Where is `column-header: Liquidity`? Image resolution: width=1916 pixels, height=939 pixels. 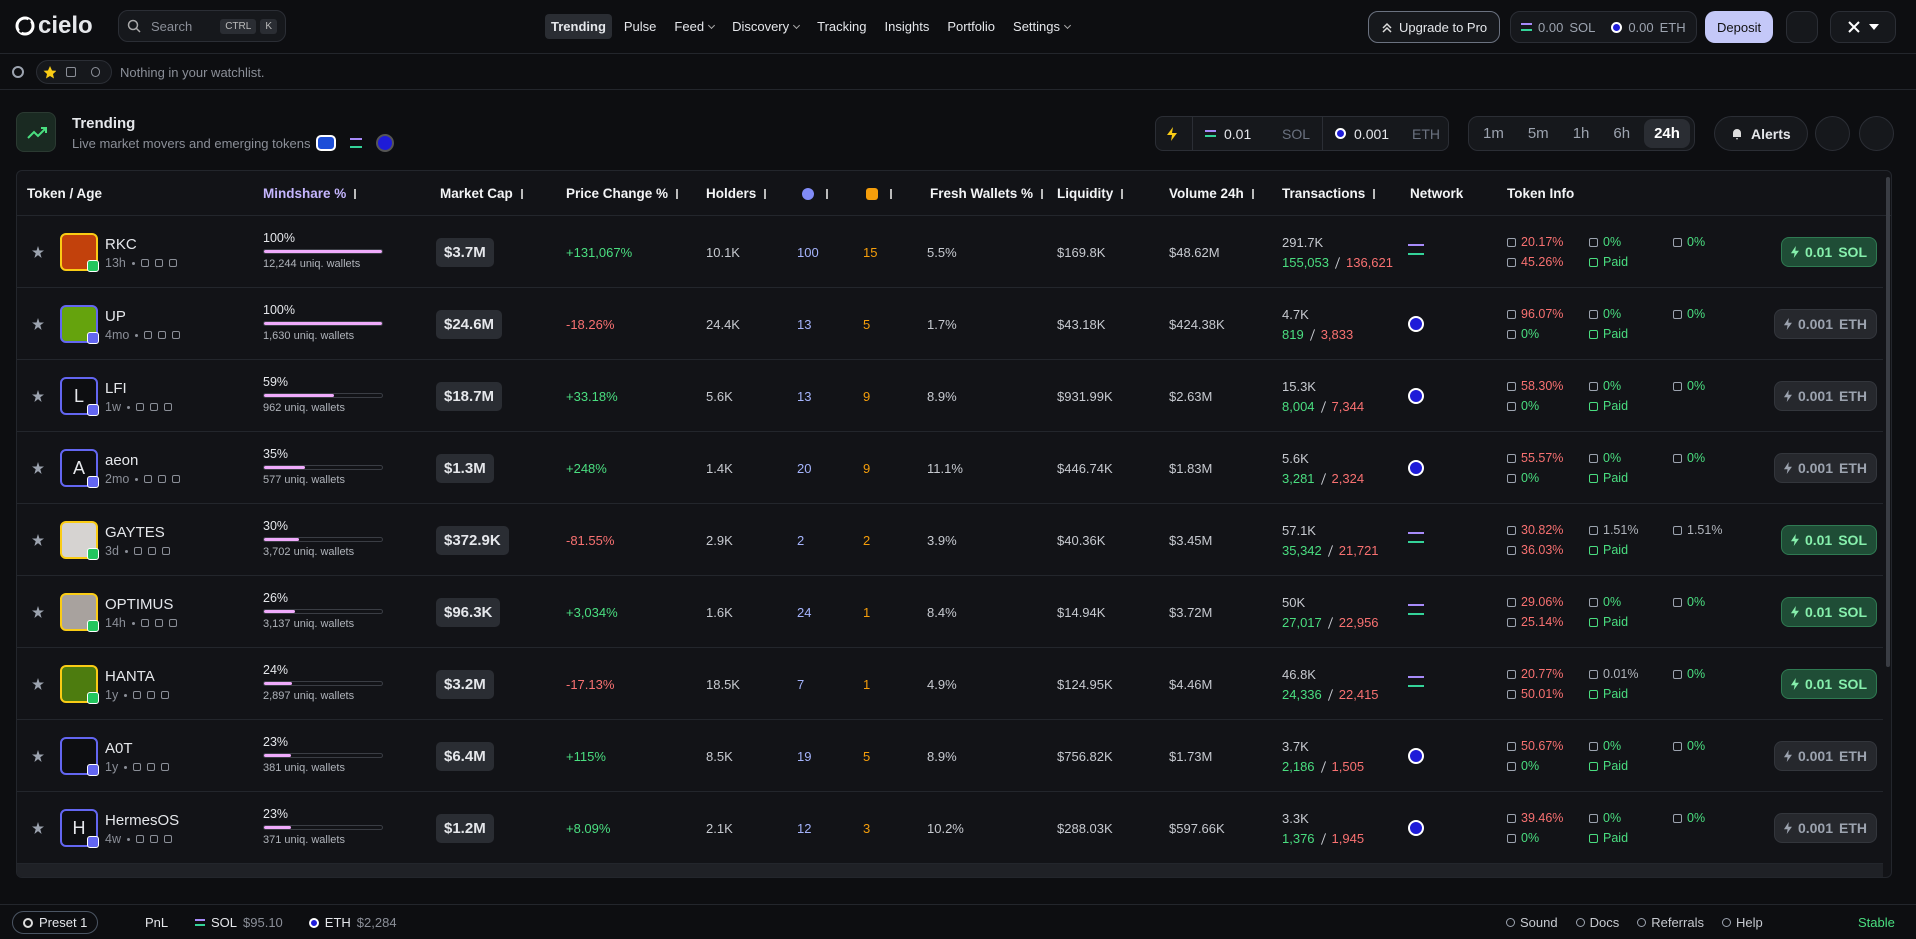 column-header: Liquidity is located at coordinates (1090, 193).